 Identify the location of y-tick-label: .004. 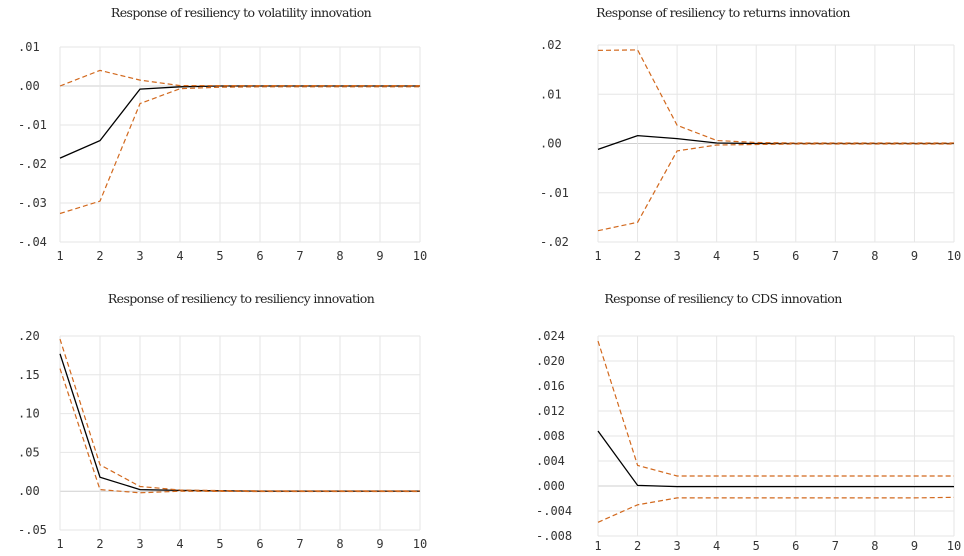
(550, 461).